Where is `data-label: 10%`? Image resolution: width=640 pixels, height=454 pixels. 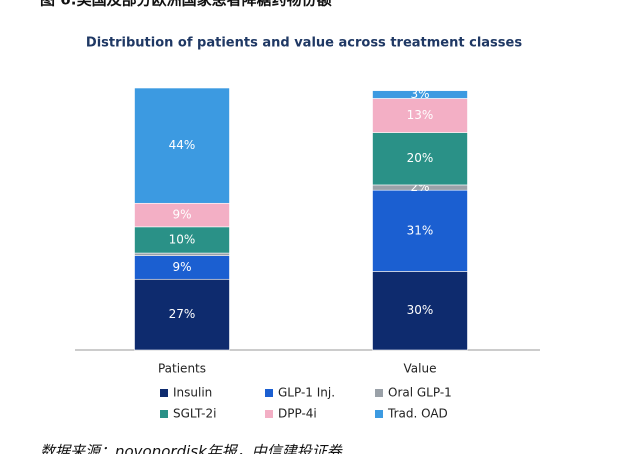 data-label: 10% is located at coordinates (182, 239).